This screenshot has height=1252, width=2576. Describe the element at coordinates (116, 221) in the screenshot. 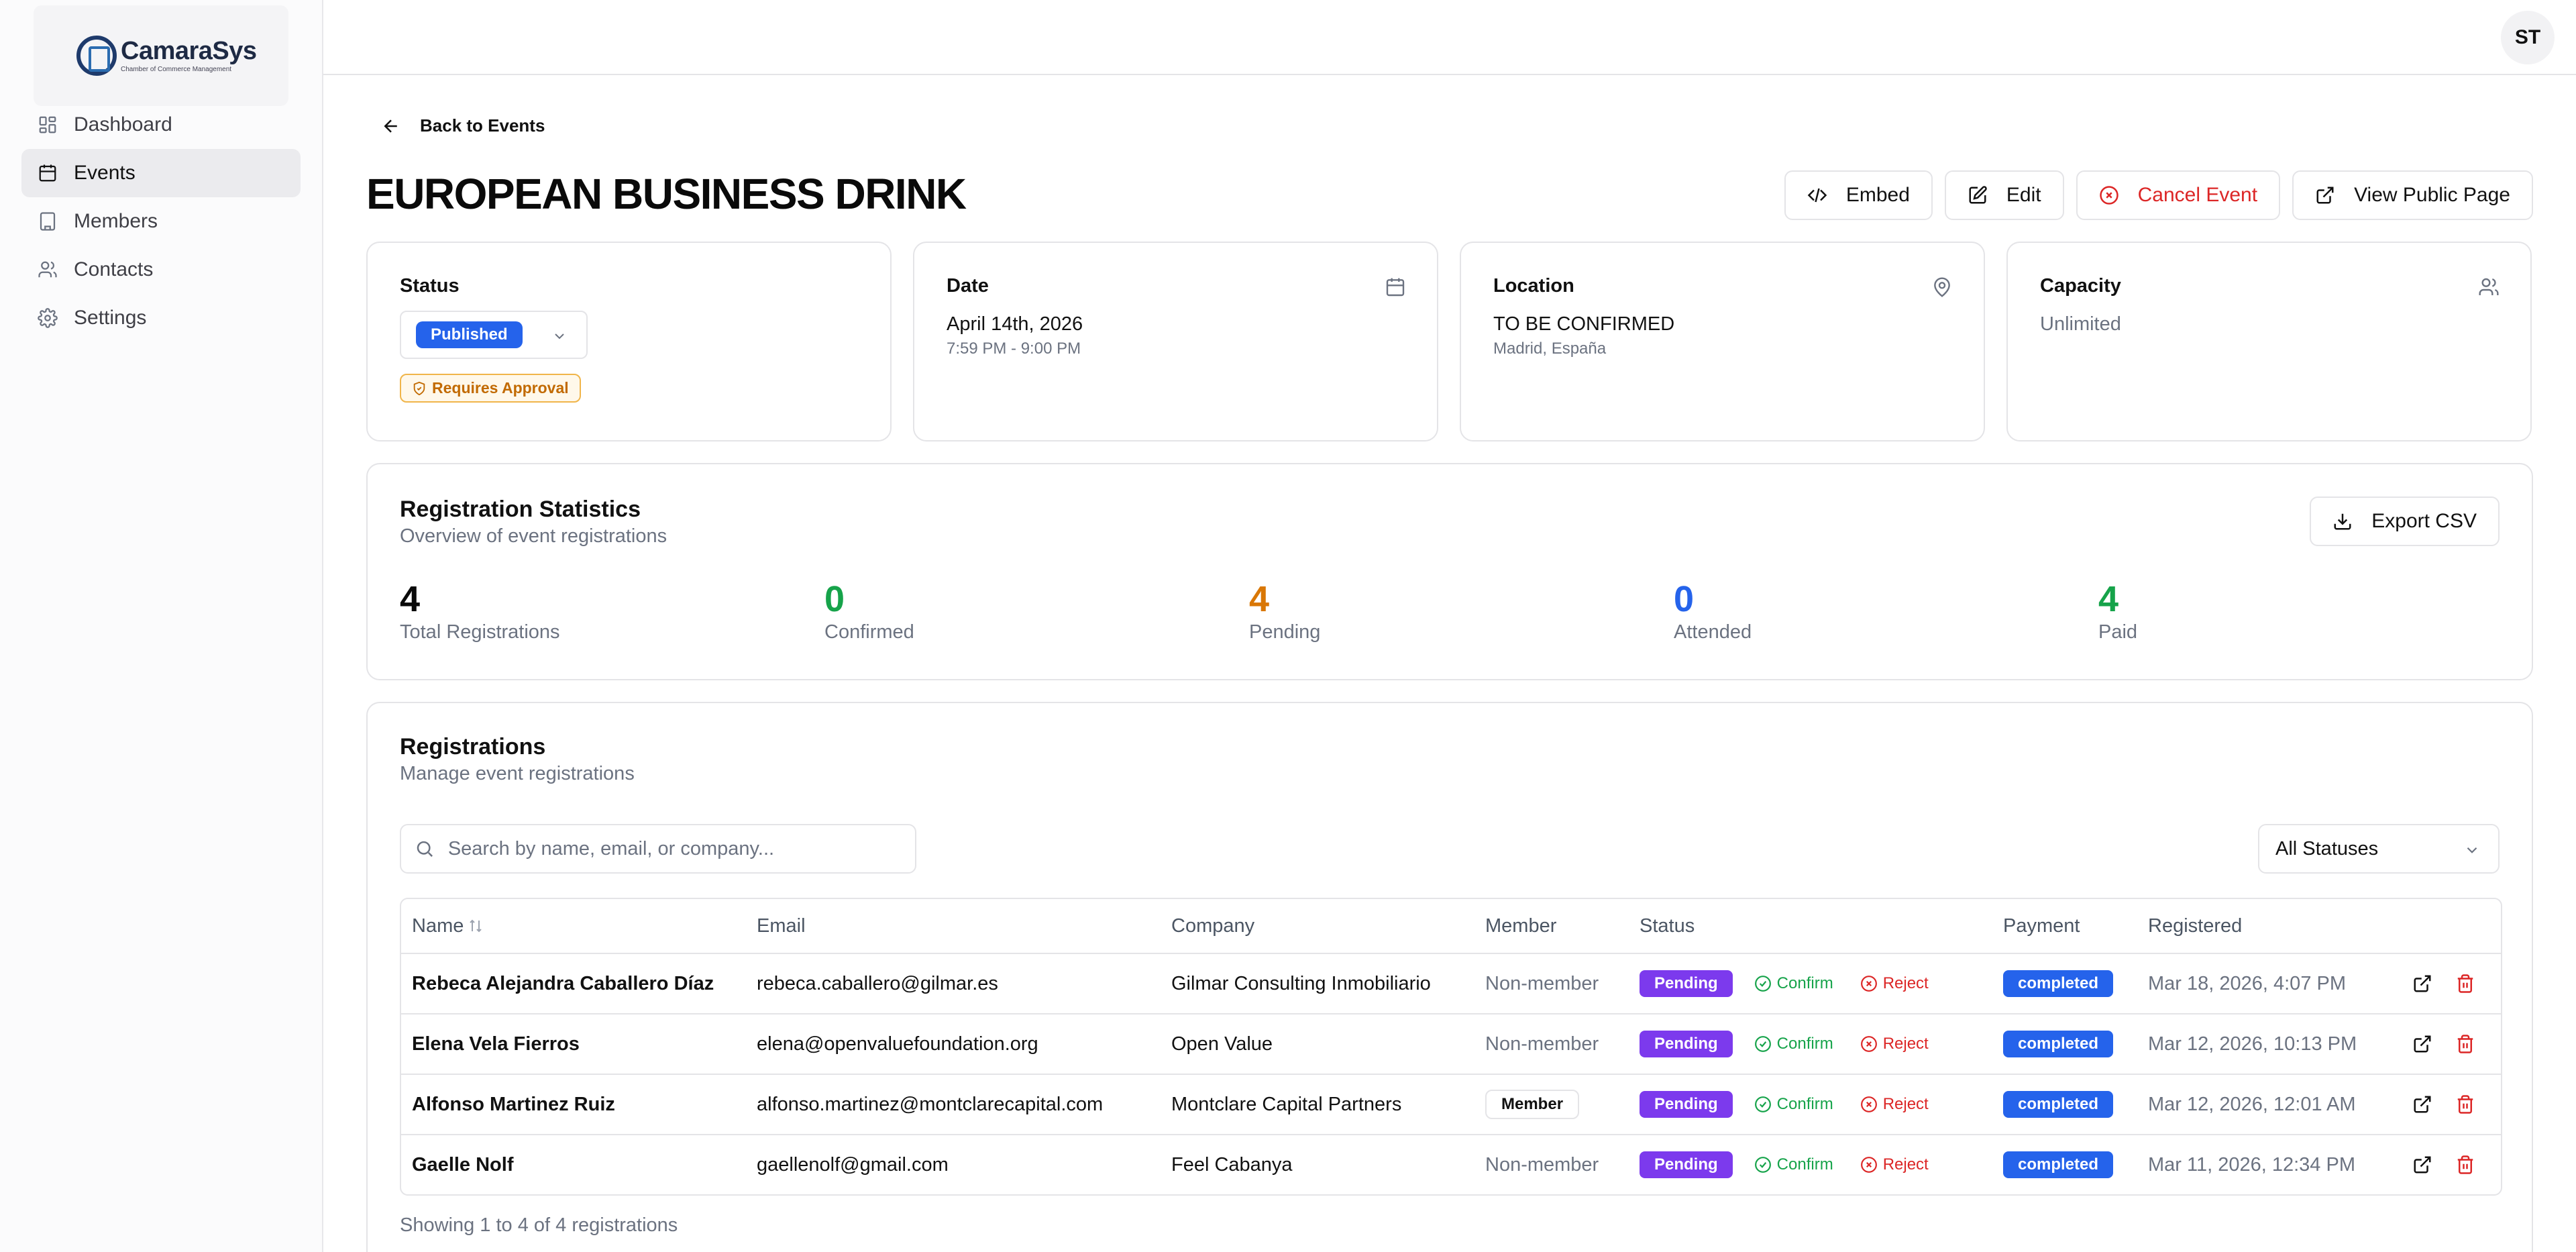

I see `sidebar-item-label: Members` at that location.